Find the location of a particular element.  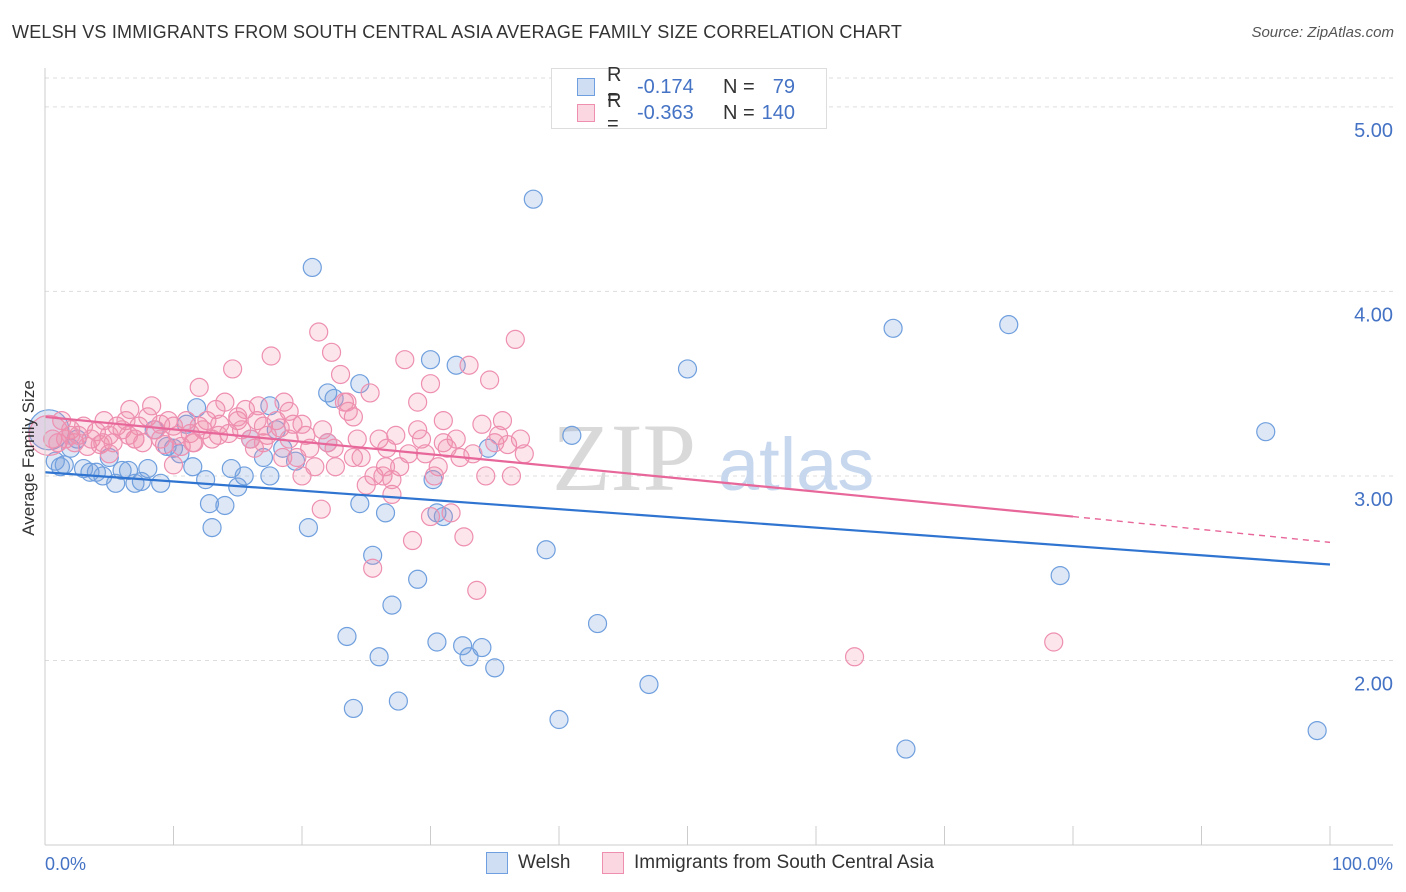

series-legend: Welsh Immigrants from South Central Asia is located at coordinates (703, 865).